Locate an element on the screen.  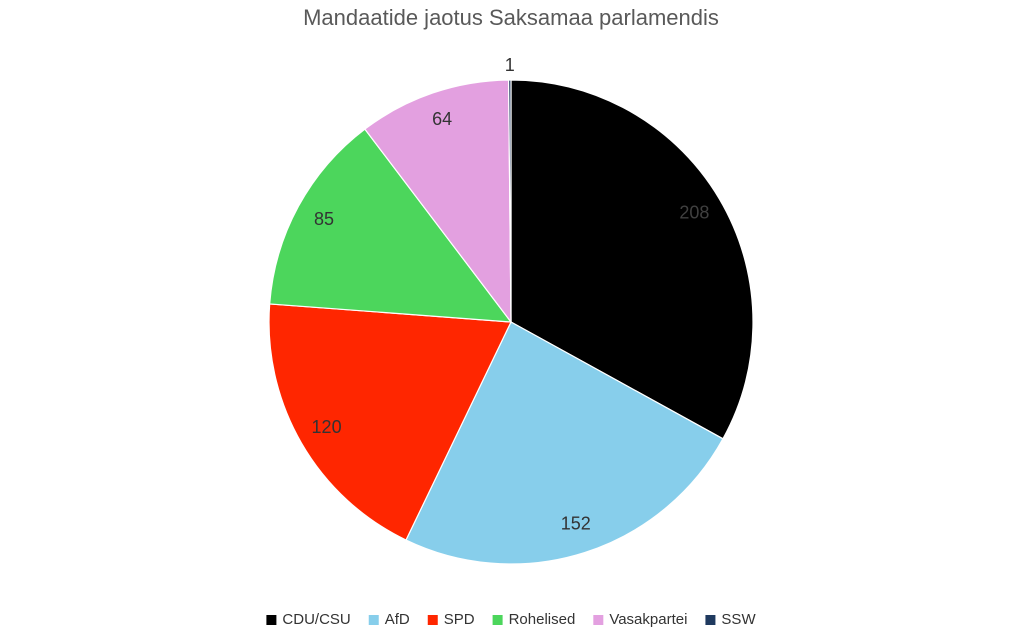
legend-item: AfD is located at coordinates (389, 619).